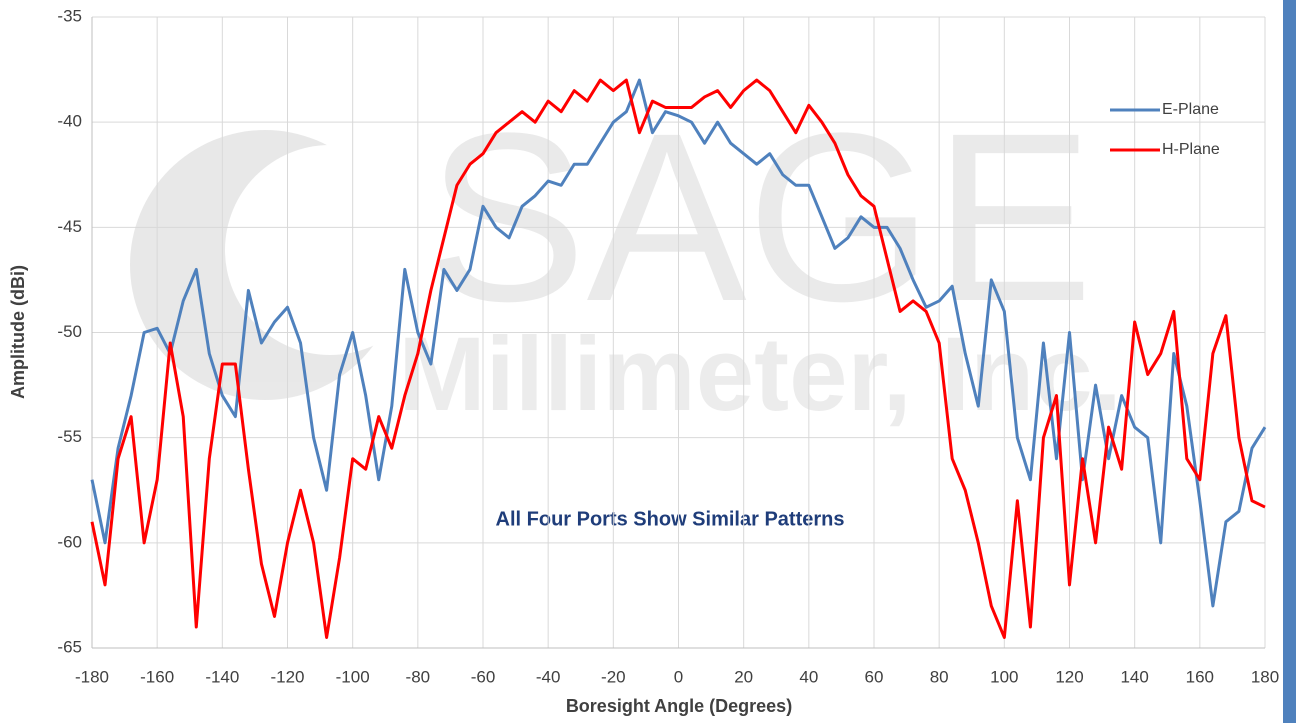 The height and width of the screenshot is (728, 1296). I want to click on x-tick-label: -60, so click(483, 676).